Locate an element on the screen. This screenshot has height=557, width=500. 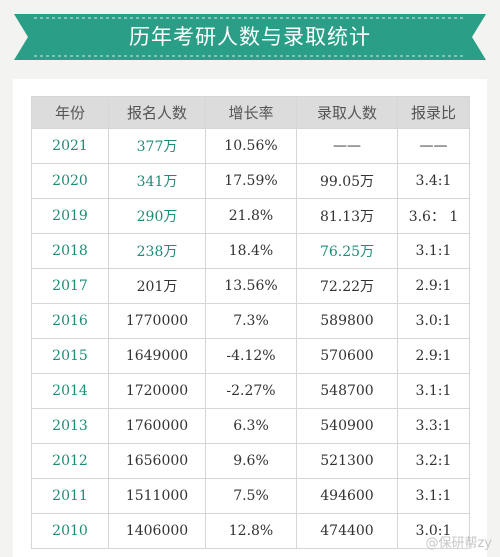
growth-rate-cell: 7.3% is located at coordinates (251, 321).